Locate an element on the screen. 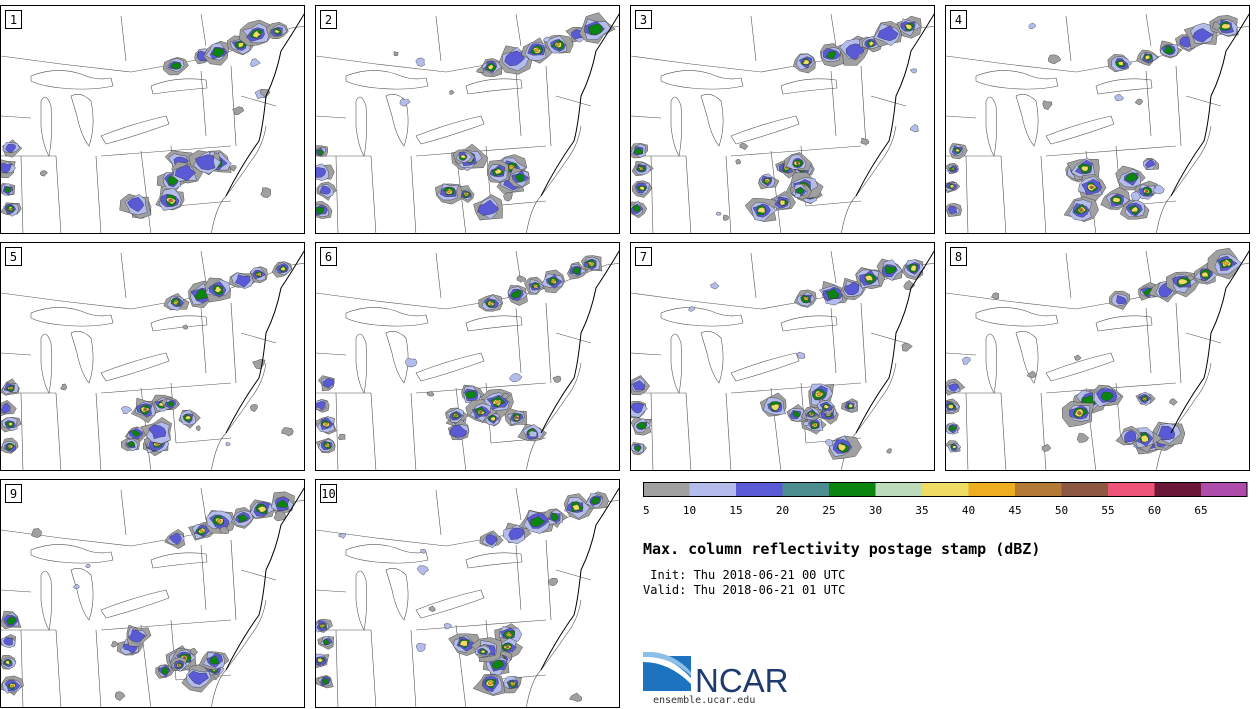  member-panel-8: 8 is located at coordinates (1097, 356).